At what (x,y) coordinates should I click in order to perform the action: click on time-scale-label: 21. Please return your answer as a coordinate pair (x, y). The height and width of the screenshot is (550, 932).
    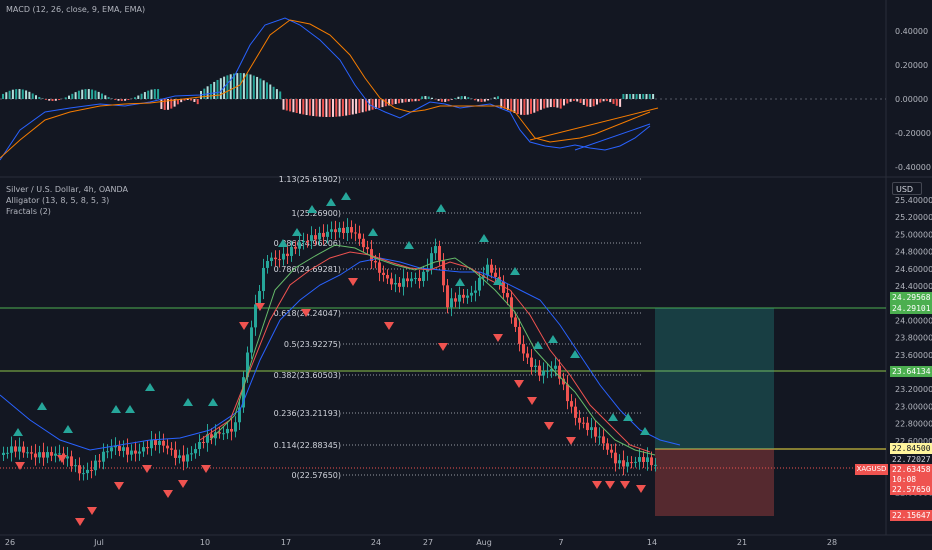
    Looking at the image, I should click on (742, 542).